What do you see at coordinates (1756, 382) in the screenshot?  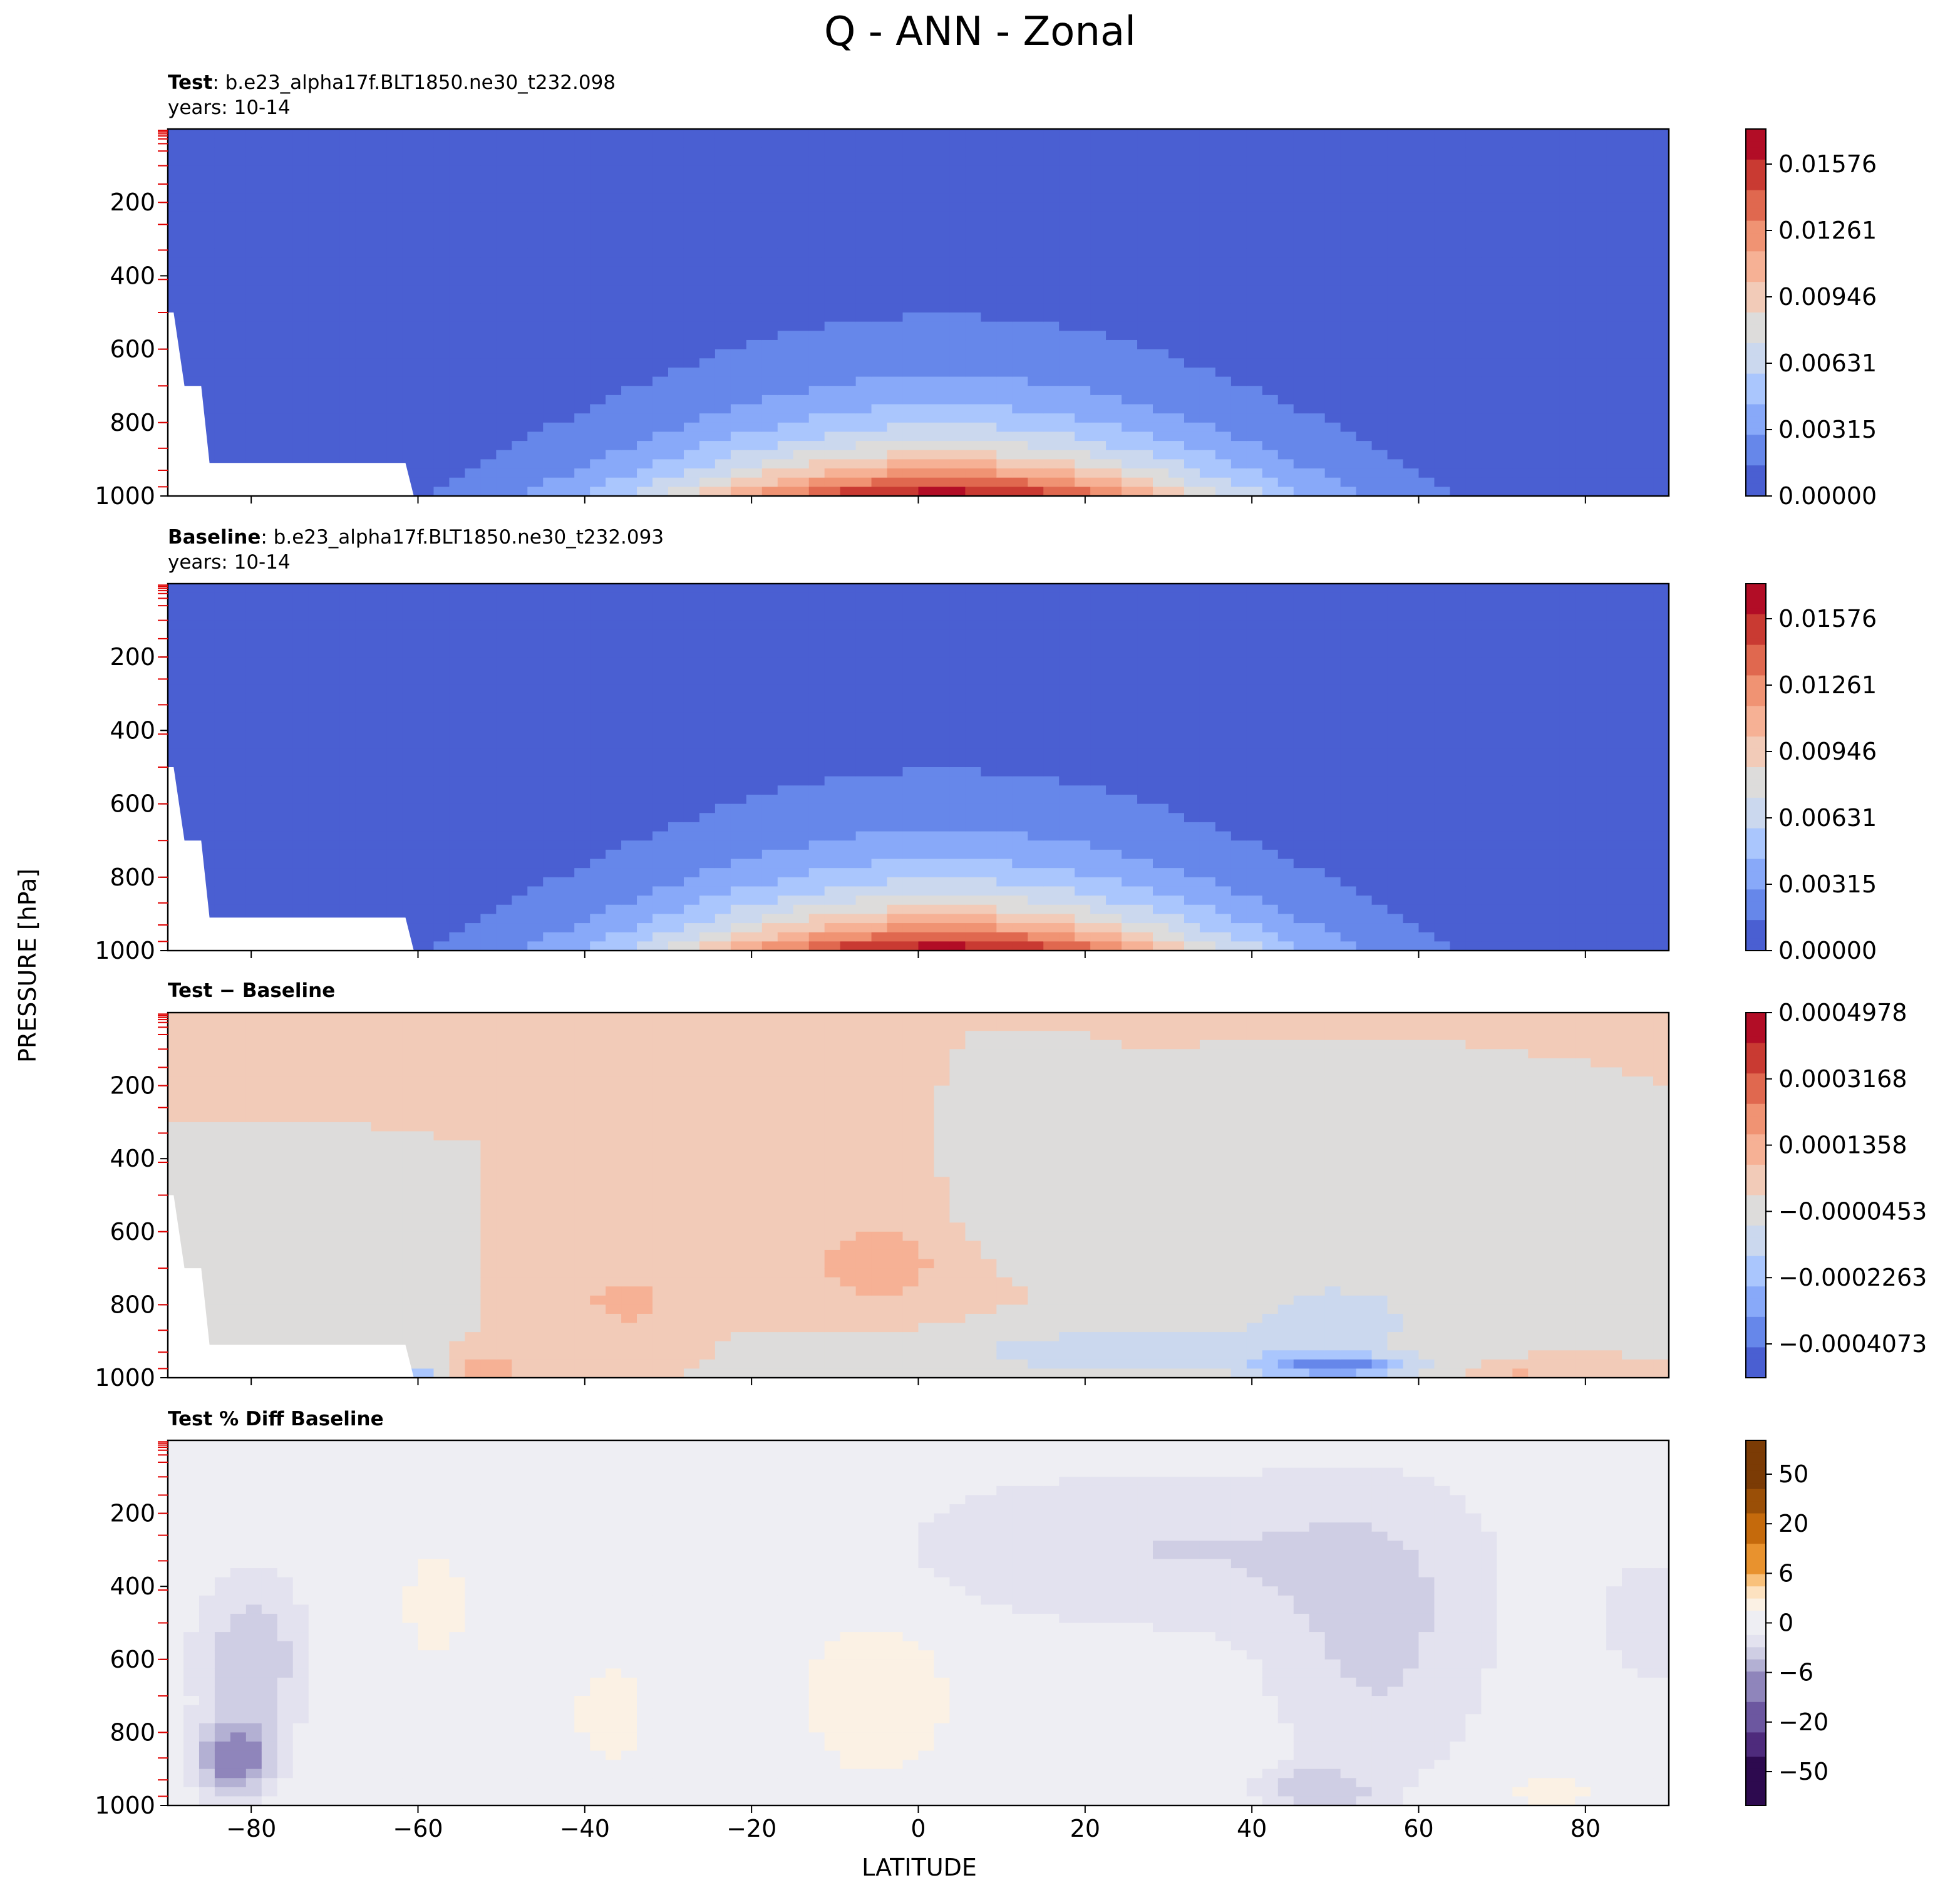 I see `colorbar-segment` at bounding box center [1756, 382].